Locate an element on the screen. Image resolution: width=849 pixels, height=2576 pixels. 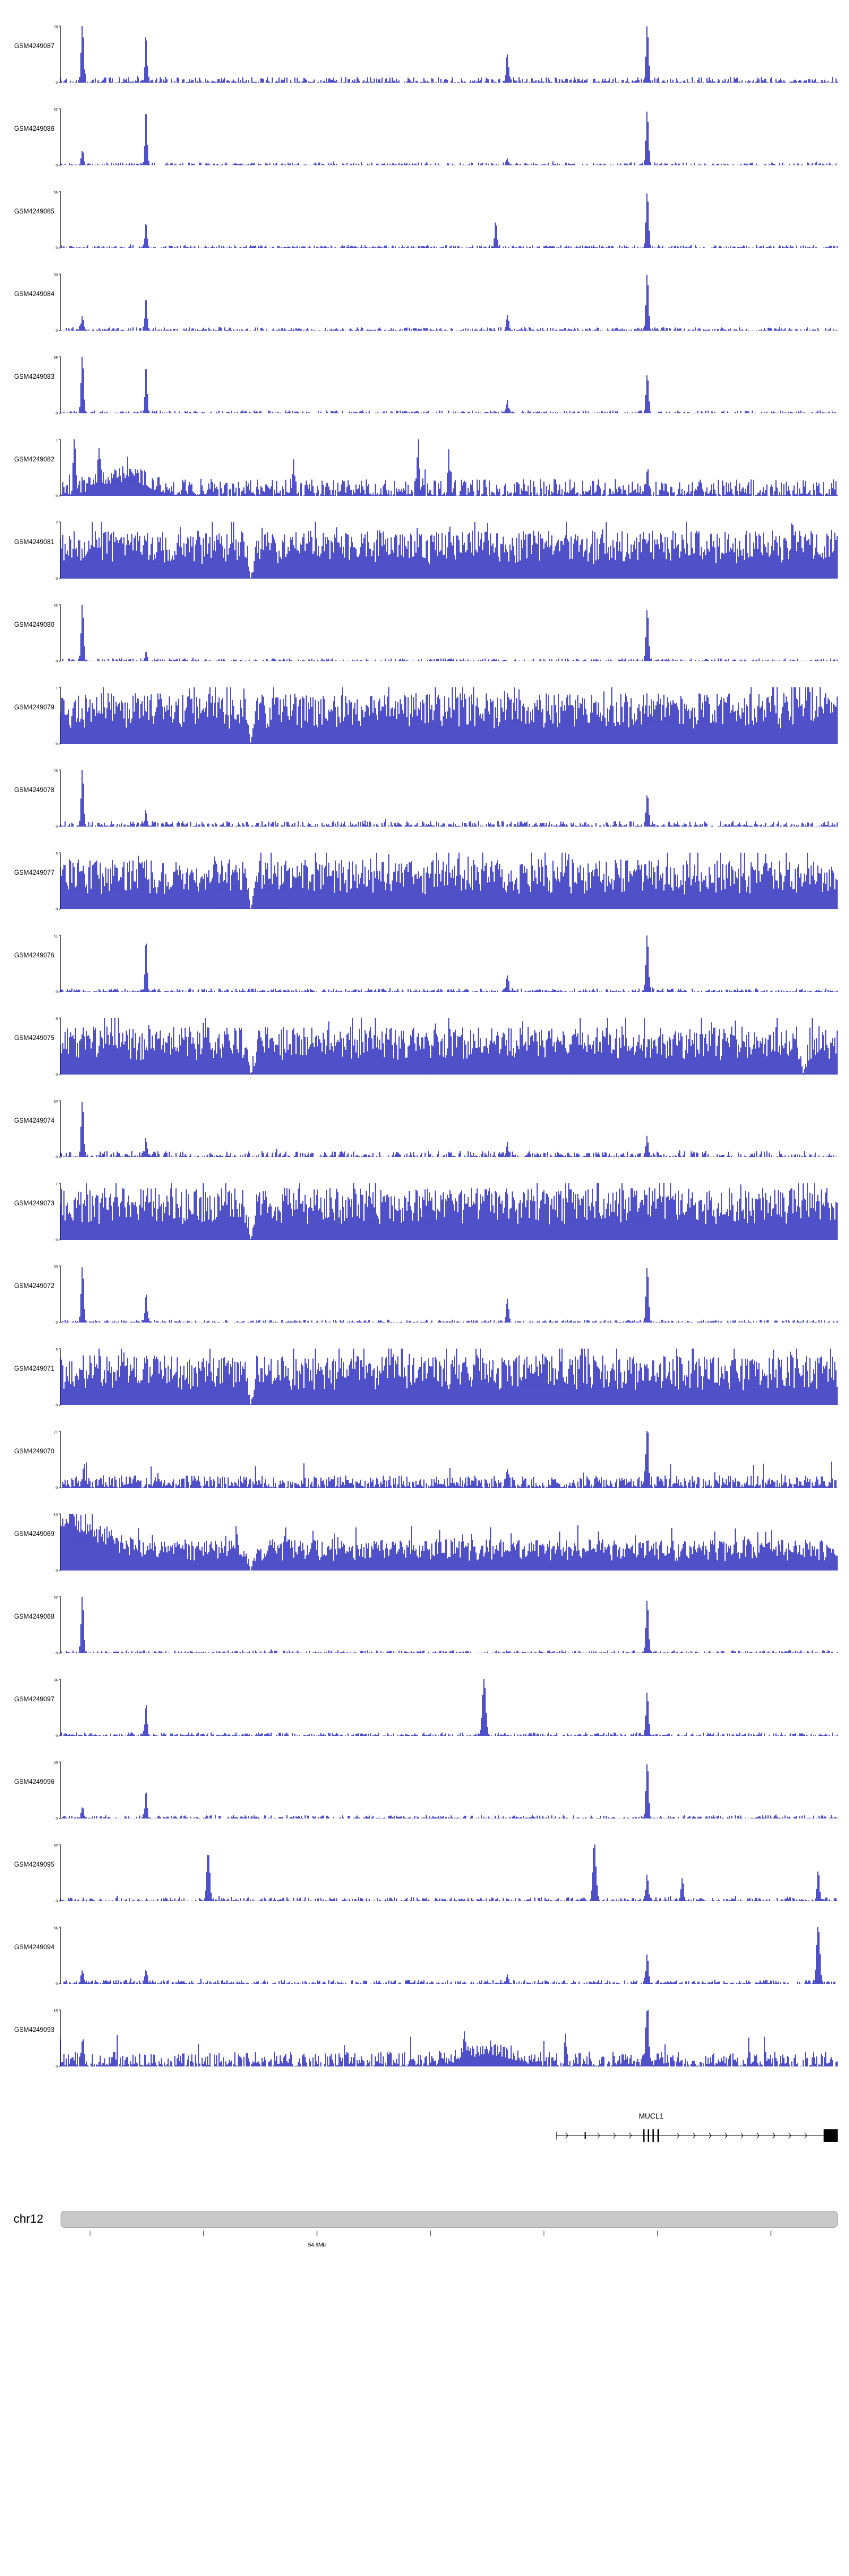
track-label: GSM4249081 is located at coordinates (34, 542).